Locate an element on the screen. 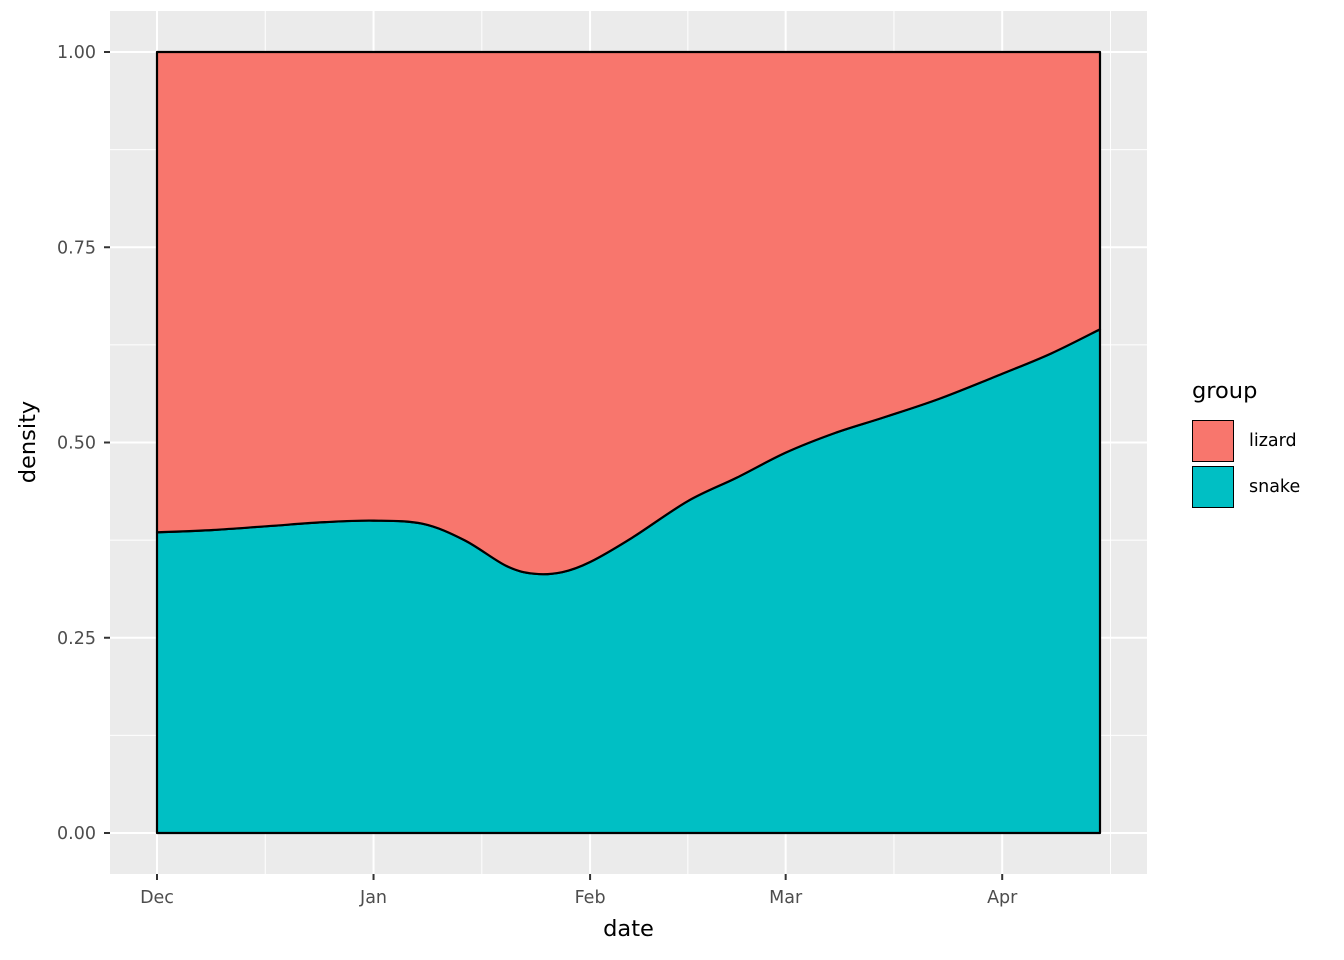  x-tick-label: Apr is located at coordinates (1002, 898).